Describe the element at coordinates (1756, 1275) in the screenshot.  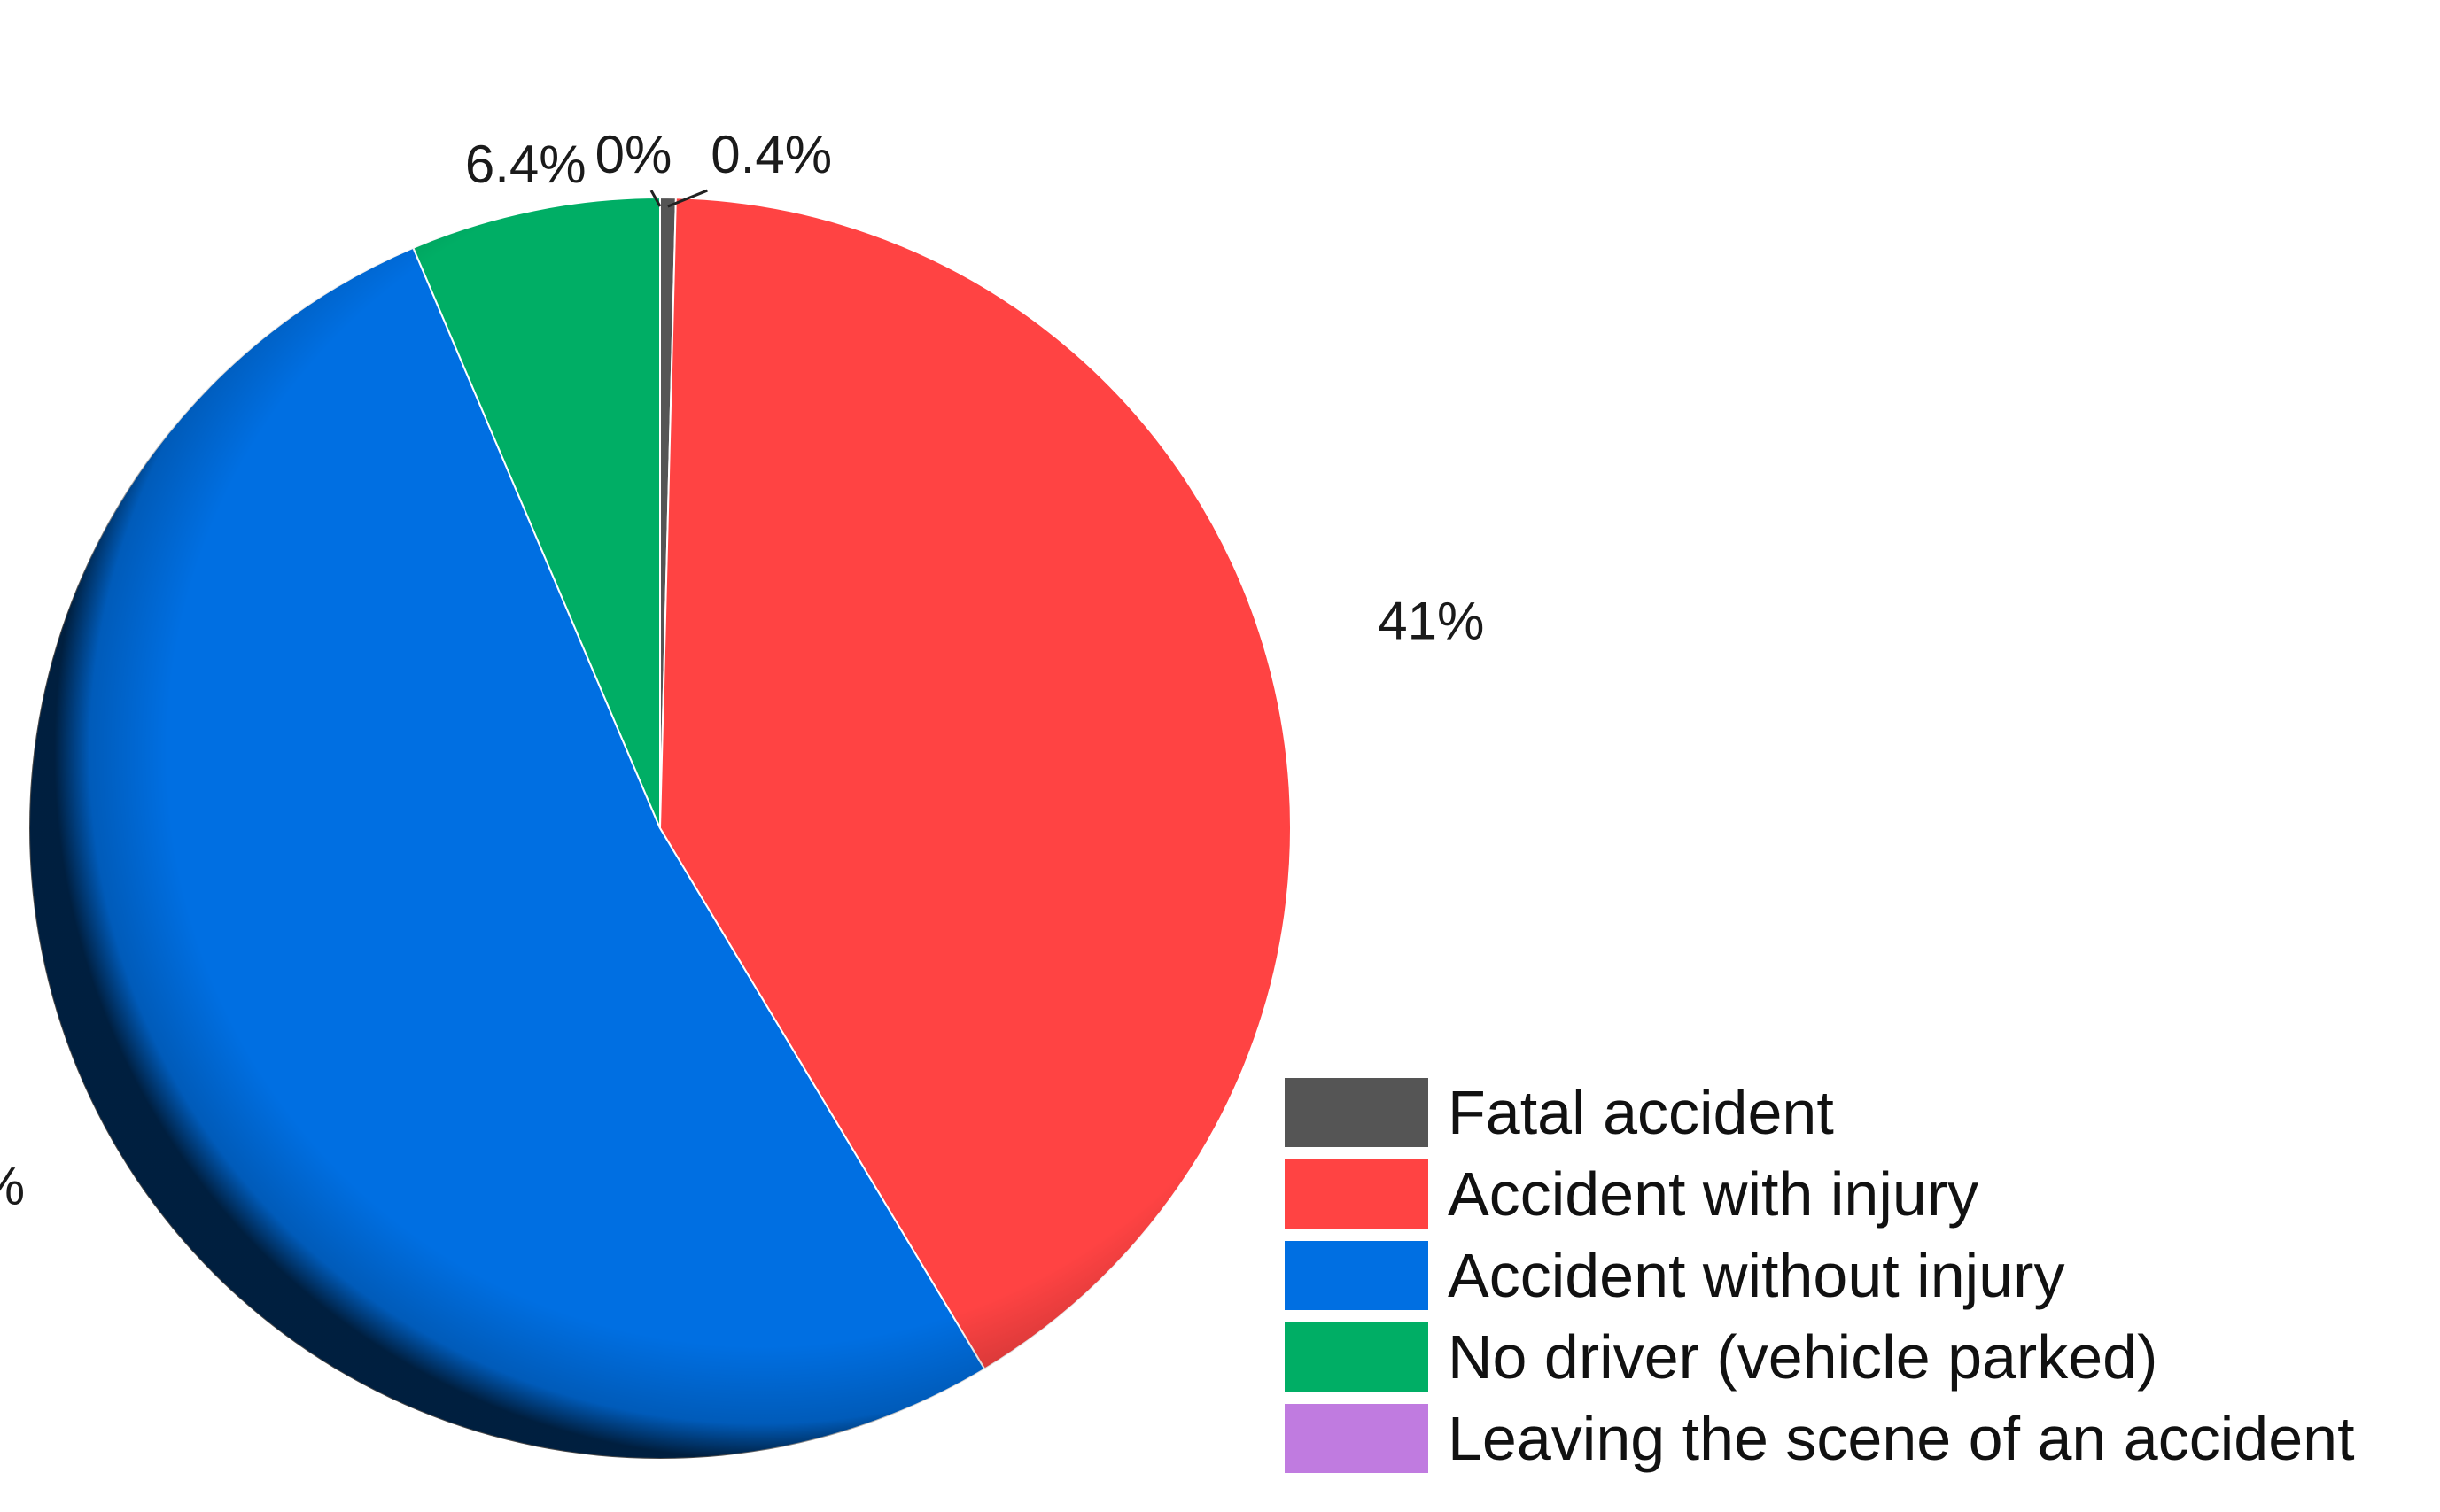
I see `legend-label: Accident without injury` at that location.